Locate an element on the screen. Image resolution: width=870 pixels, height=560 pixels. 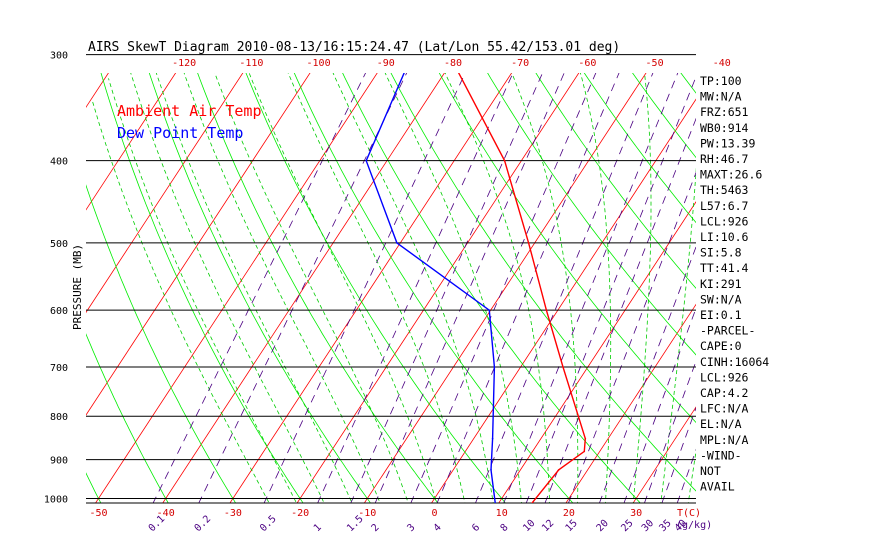
pressure-tick-label: 800 is located at coordinates (59, 417).